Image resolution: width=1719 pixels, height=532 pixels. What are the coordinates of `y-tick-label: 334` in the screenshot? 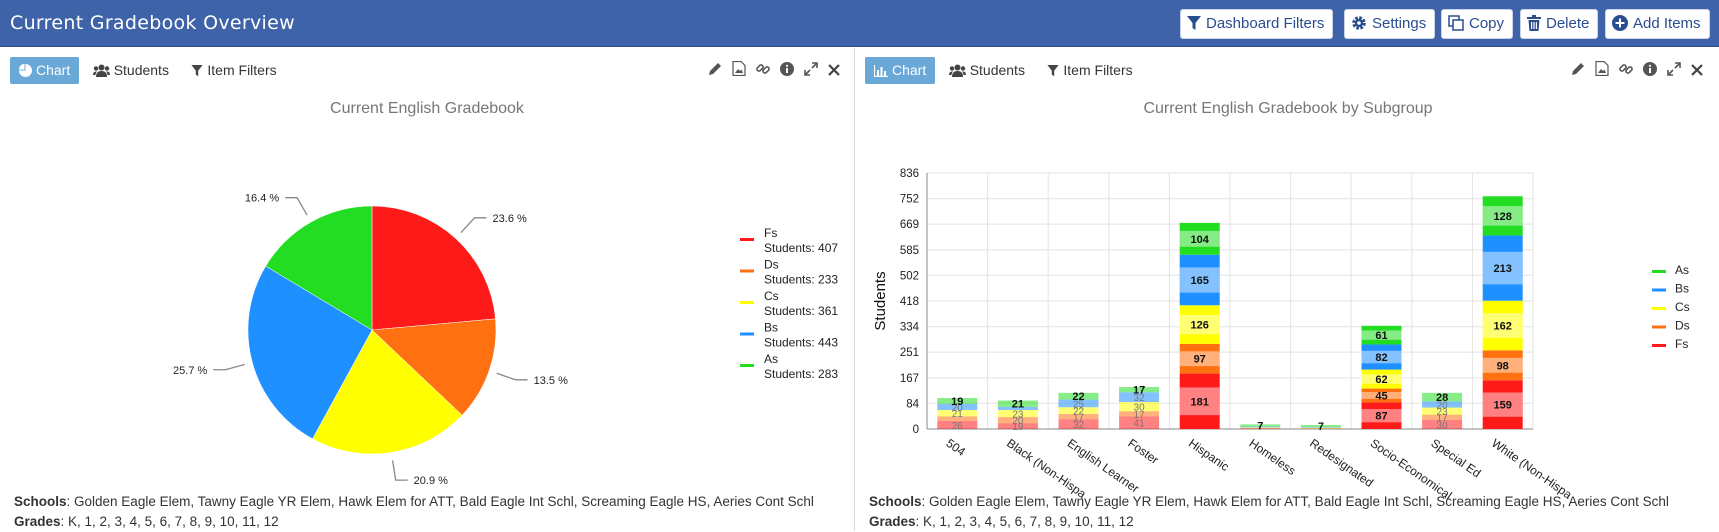 It's located at (910, 328).